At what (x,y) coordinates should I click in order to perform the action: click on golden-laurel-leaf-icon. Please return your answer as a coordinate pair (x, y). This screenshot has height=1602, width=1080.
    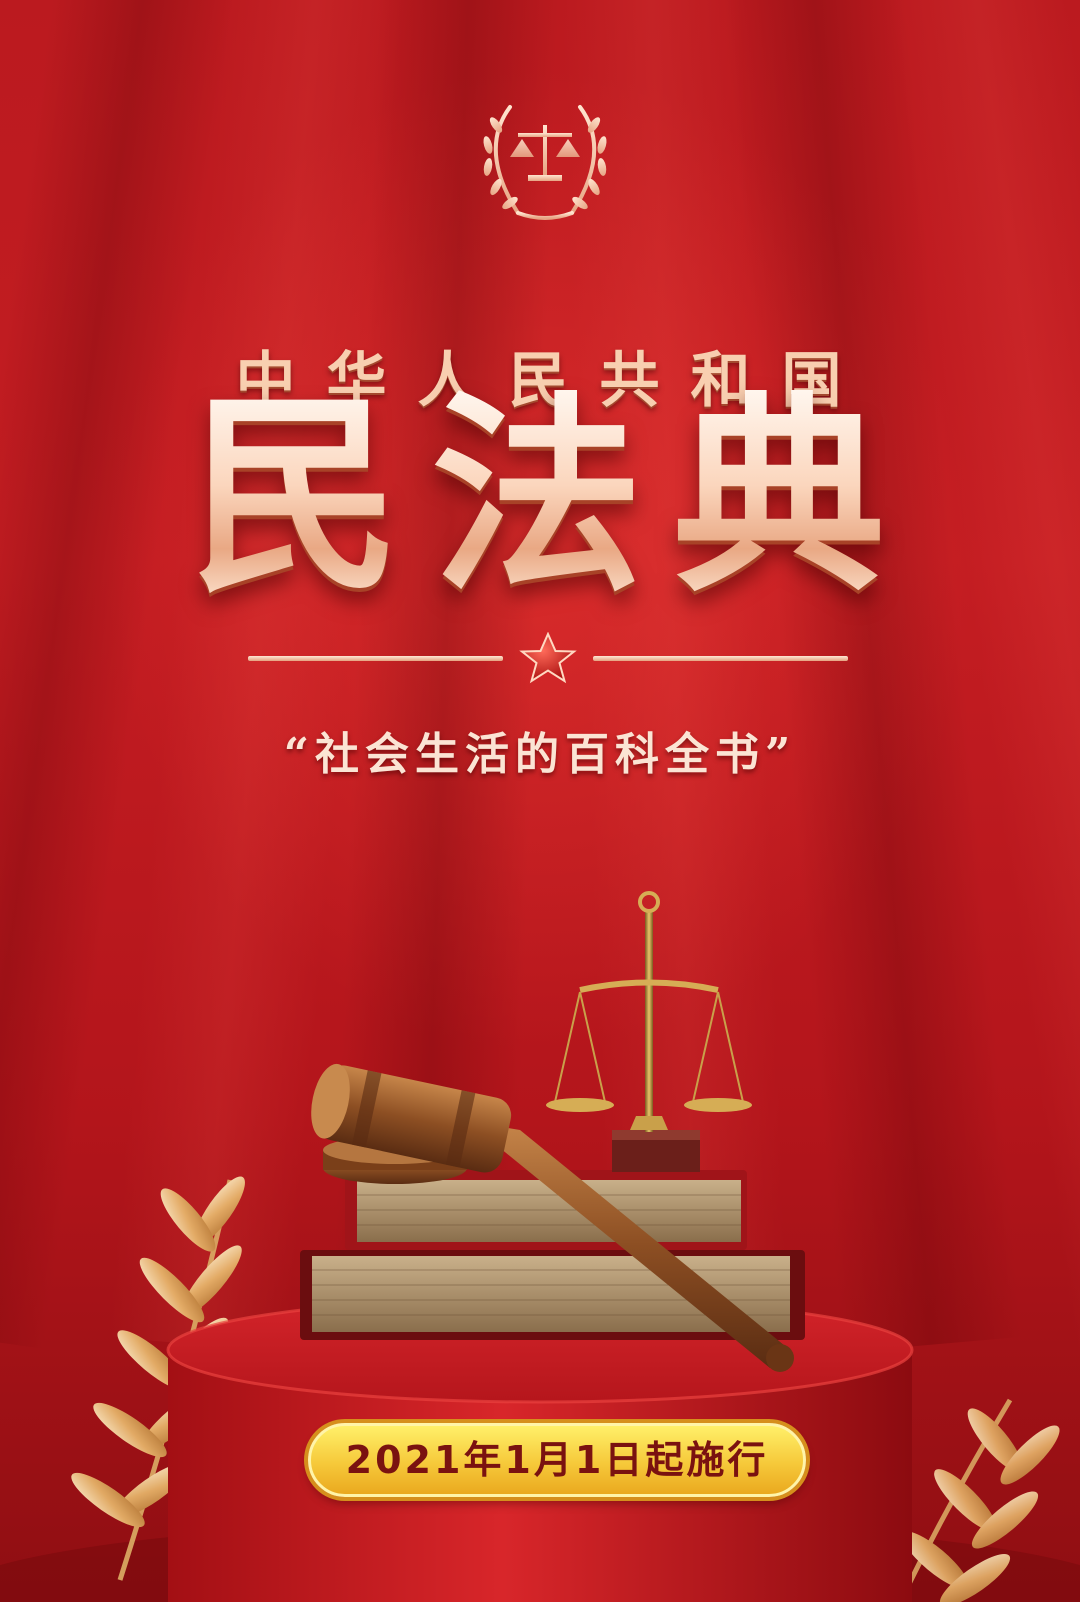
    Looking at the image, I should click on (978, 1500).